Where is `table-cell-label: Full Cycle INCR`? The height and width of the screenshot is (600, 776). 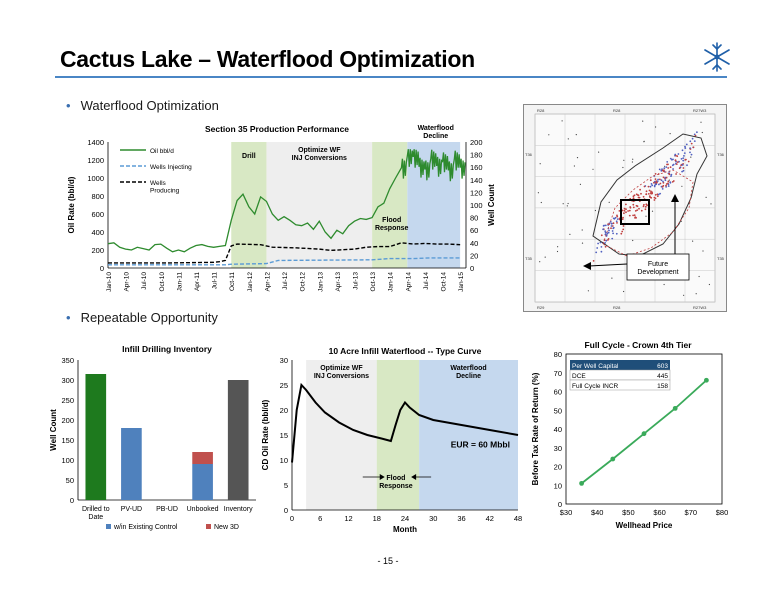 table-cell-label: Full Cycle INCR is located at coordinates (595, 386).